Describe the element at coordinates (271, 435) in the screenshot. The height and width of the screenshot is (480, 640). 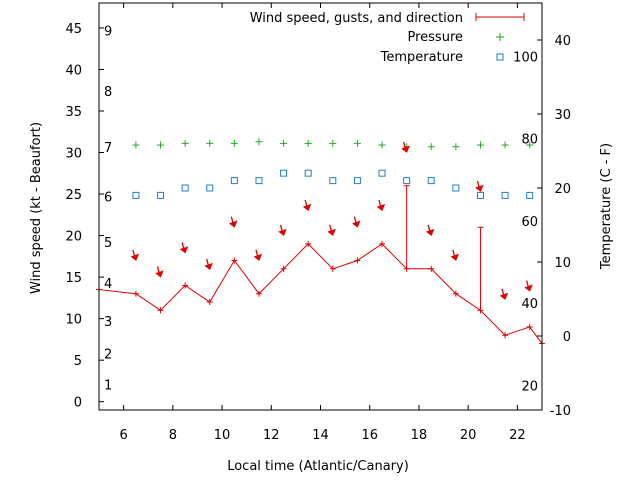
I see `x-tick-label: 12` at that location.